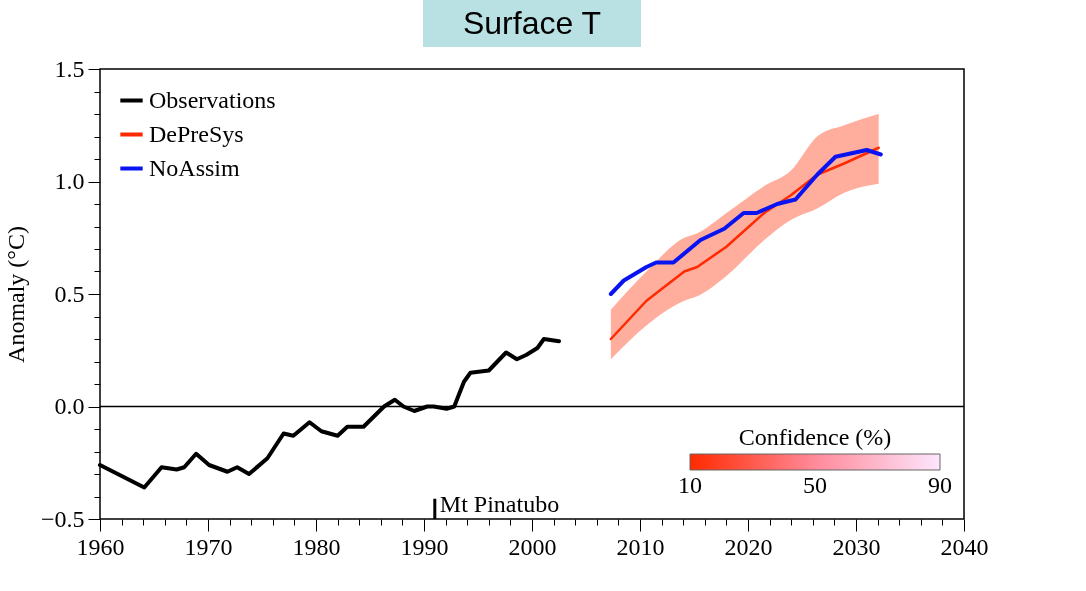 The width and height of the screenshot is (1086, 591). What do you see at coordinates (15, 294) in the screenshot?
I see `y-axis-title: Anomaly (°C)` at bounding box center [15, 294].